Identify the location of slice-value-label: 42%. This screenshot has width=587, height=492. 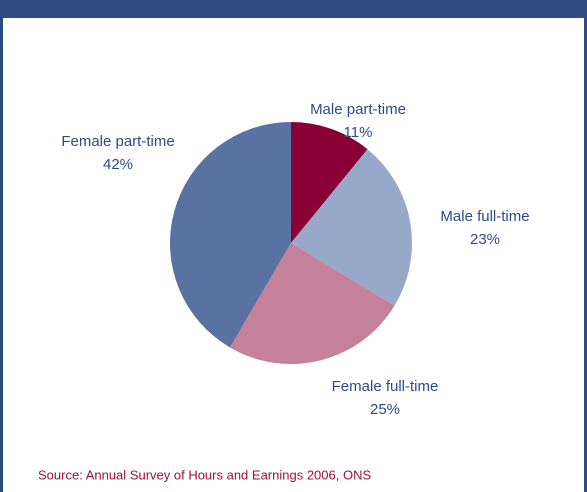
(118, 164).